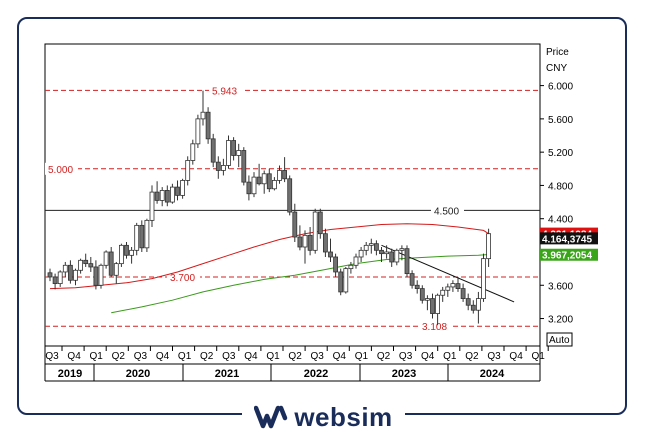  I want to click on axis-title-price: Price, so click(557, 52).